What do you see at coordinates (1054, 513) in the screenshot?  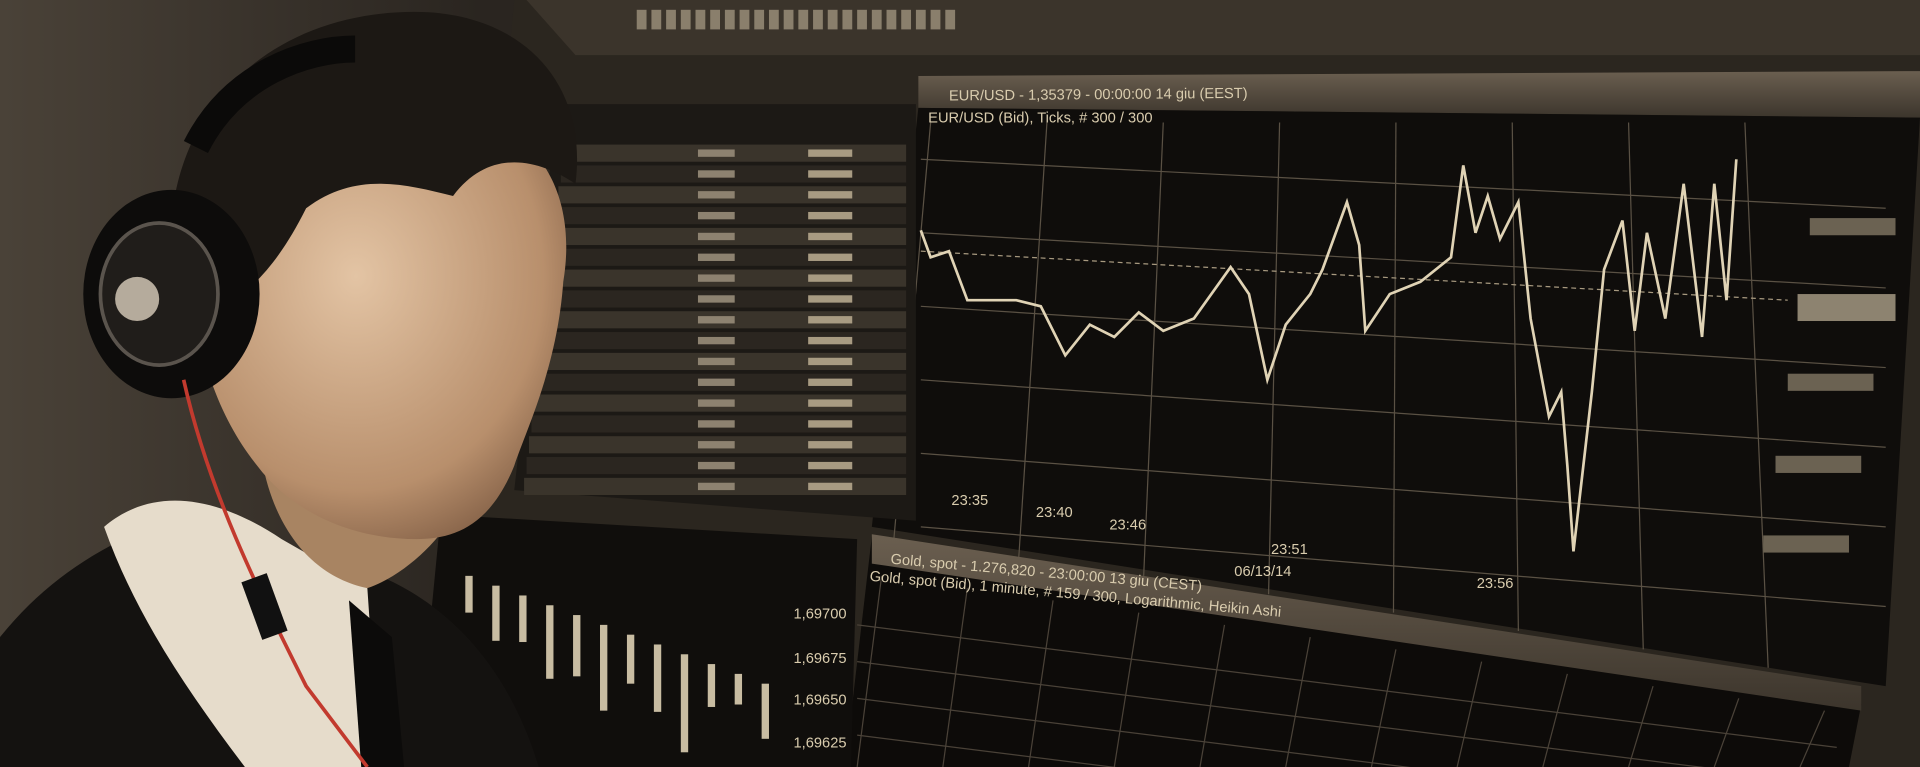 I see `time-label: 23:40` at bounding box center [1054, 513].